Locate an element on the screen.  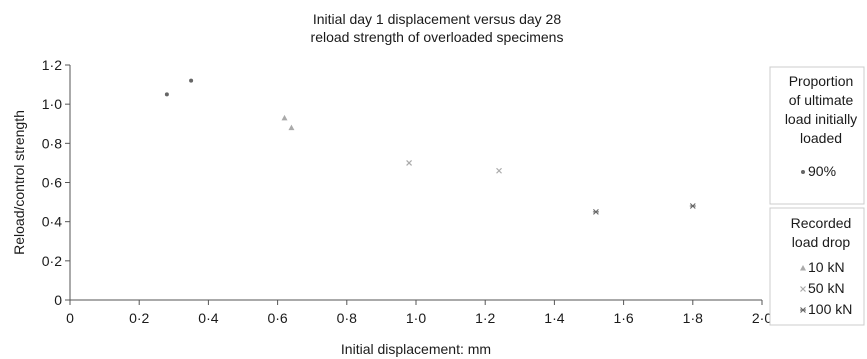
x-tick-label: 1·0 is located at coordinates (416, 318).